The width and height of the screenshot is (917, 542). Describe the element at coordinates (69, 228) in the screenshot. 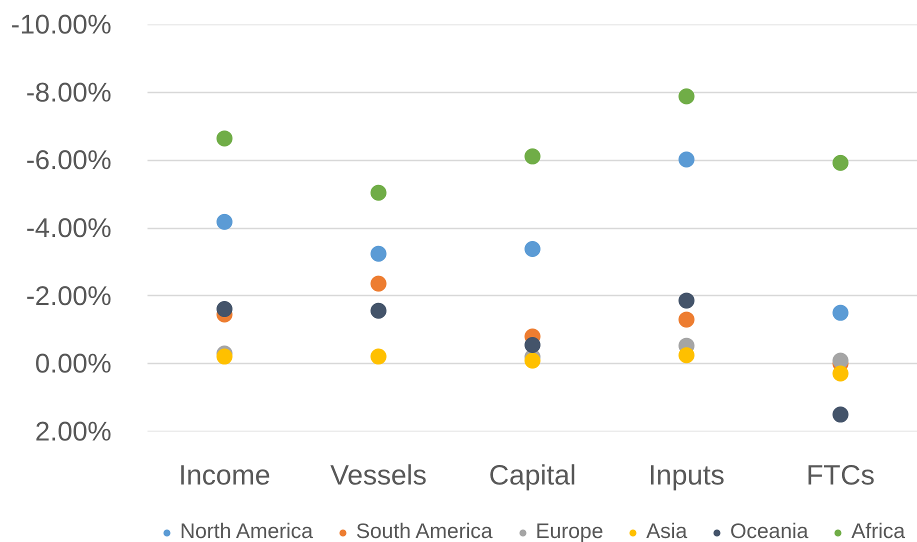

I see `y-tick-label: -4.00%` at that location.